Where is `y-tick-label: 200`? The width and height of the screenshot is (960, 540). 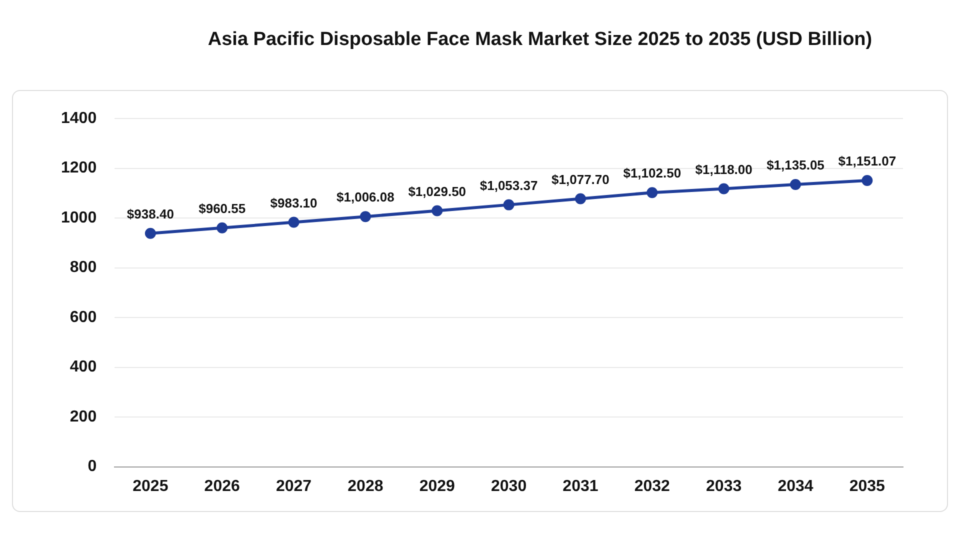 y-tick-label: 200 is located at coordinates (83, 417).